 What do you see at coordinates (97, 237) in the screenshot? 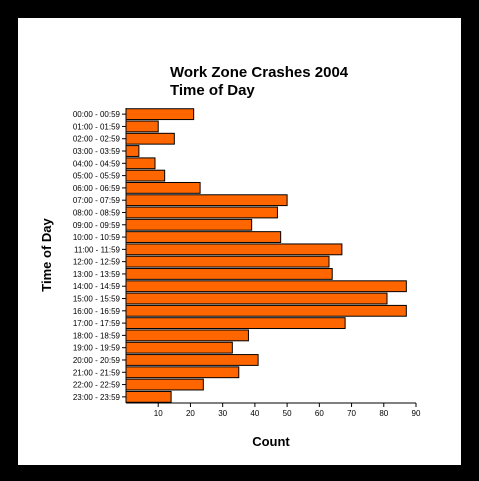
I see `y-tick-label: 10:00 - 10:59` at bounding box center [97, 237].